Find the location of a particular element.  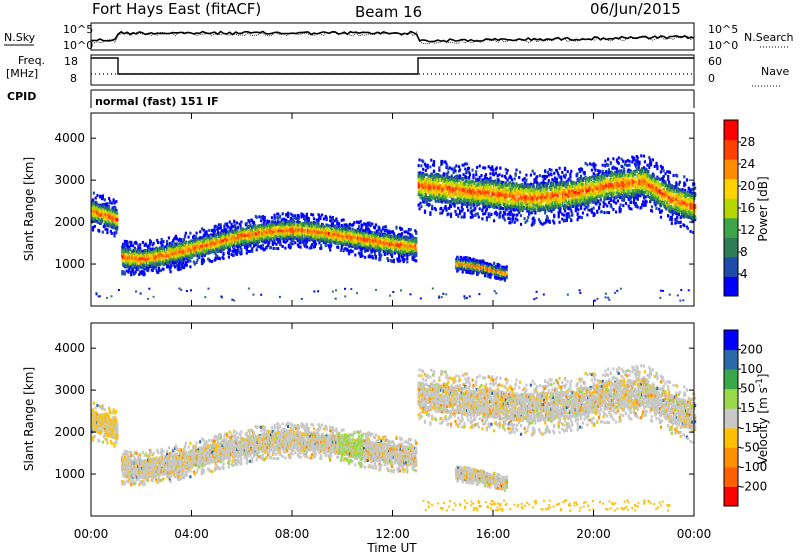

noise-left-tick-top: 10^5 is located at coordinates (78, 29).